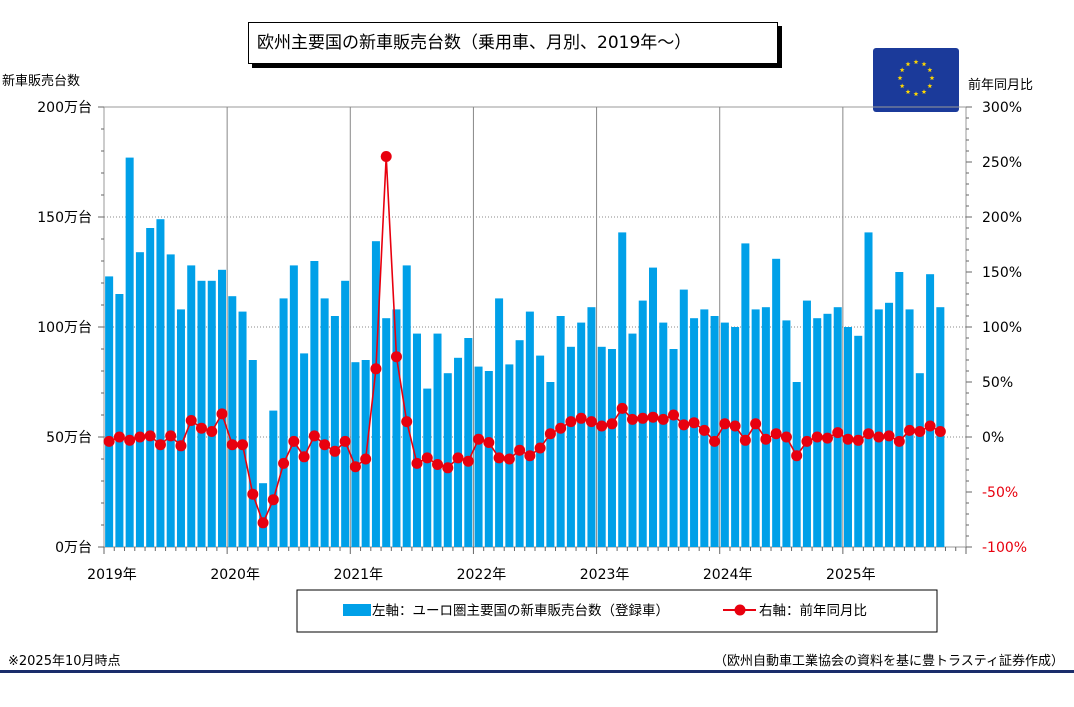 The image size is (1074, 707). What do you see at coordinates (889, 661) in the screenshot?
I see `footnote-source: （欧州自動車工業協会の資料を基に豊トラスティ証券作成）` at bounding box center [889, 661].